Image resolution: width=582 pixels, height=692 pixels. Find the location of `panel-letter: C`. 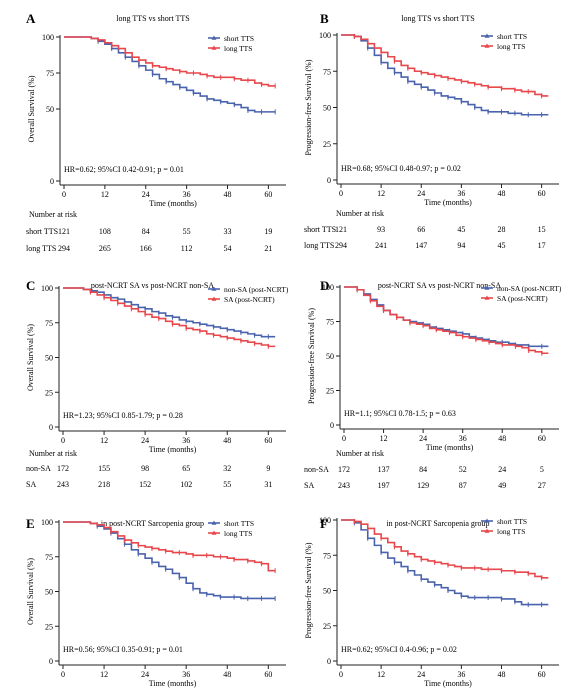

panel-letter: C is located at coordinates (30, 285).